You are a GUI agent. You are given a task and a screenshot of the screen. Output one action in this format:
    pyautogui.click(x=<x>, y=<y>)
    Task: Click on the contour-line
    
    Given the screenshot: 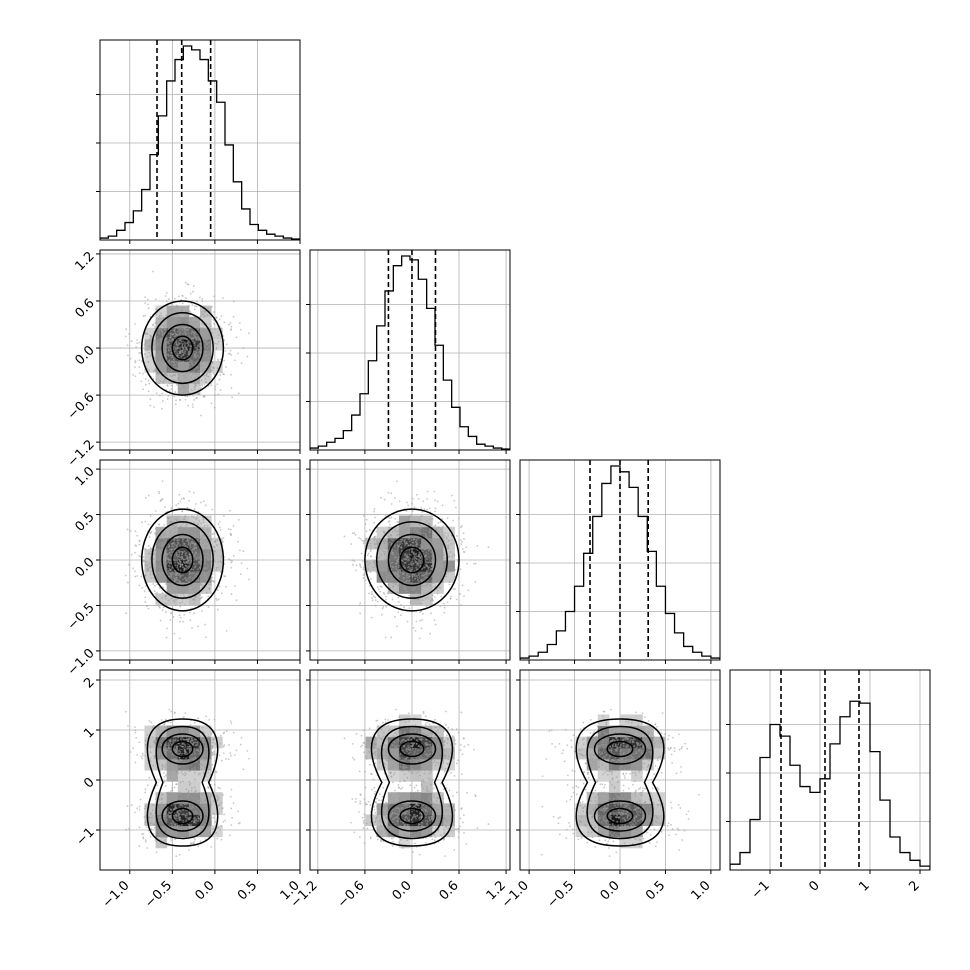 What is the action you would take?
    pyautogui.click(x=182, y=782)
    